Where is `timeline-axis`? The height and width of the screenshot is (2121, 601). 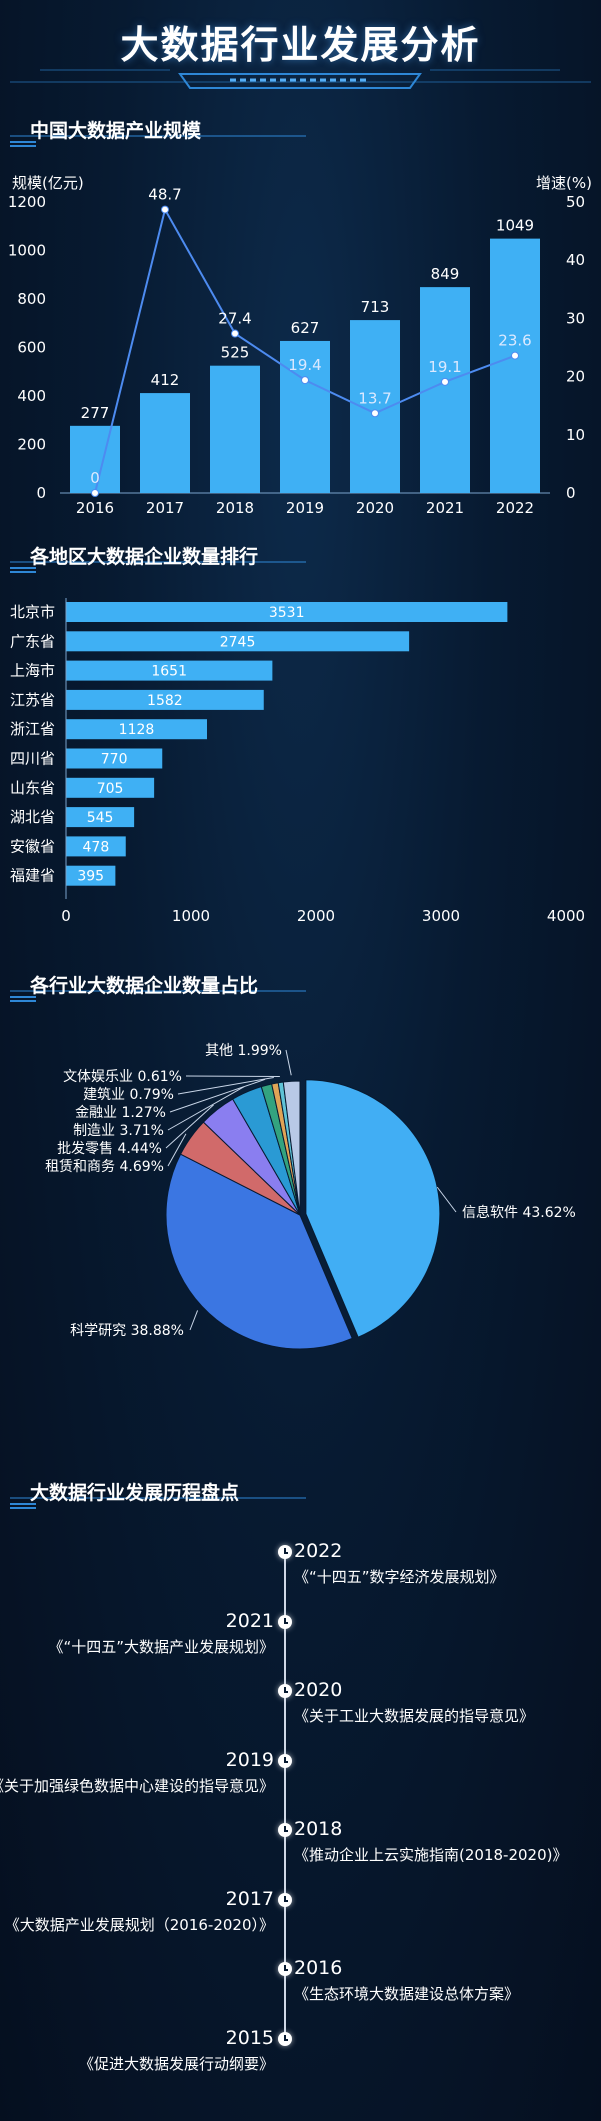
timeline-axis is located at coordinates (285, 1794).